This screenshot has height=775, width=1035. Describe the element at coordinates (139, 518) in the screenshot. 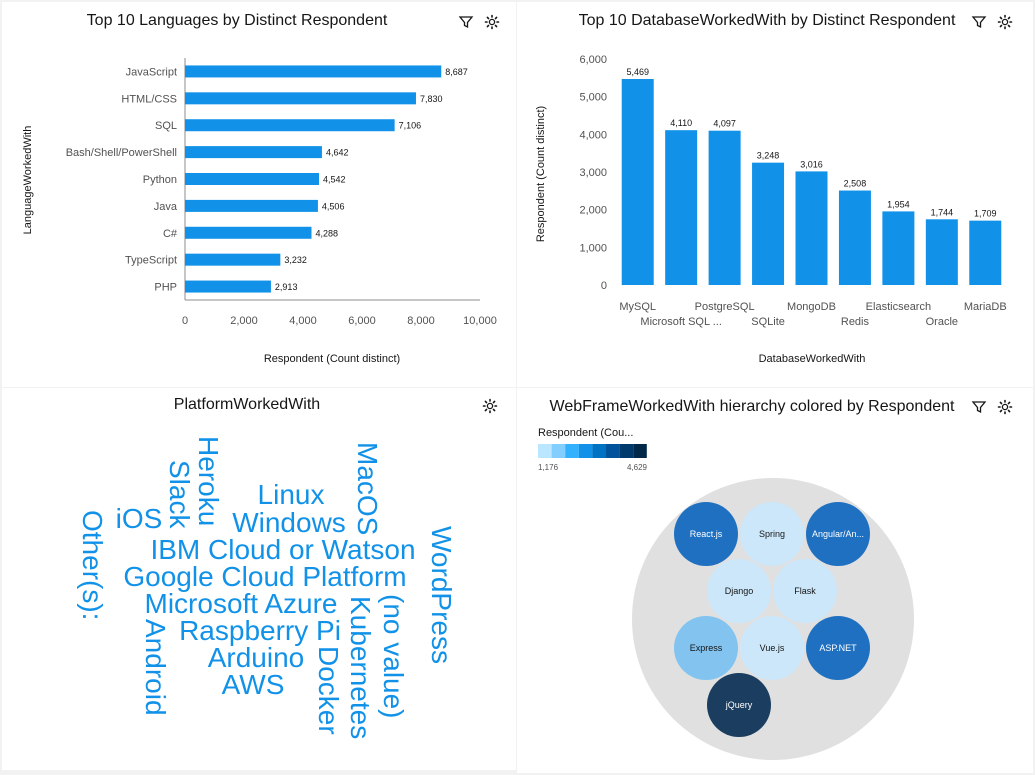

I see `word: iOS` at that location.